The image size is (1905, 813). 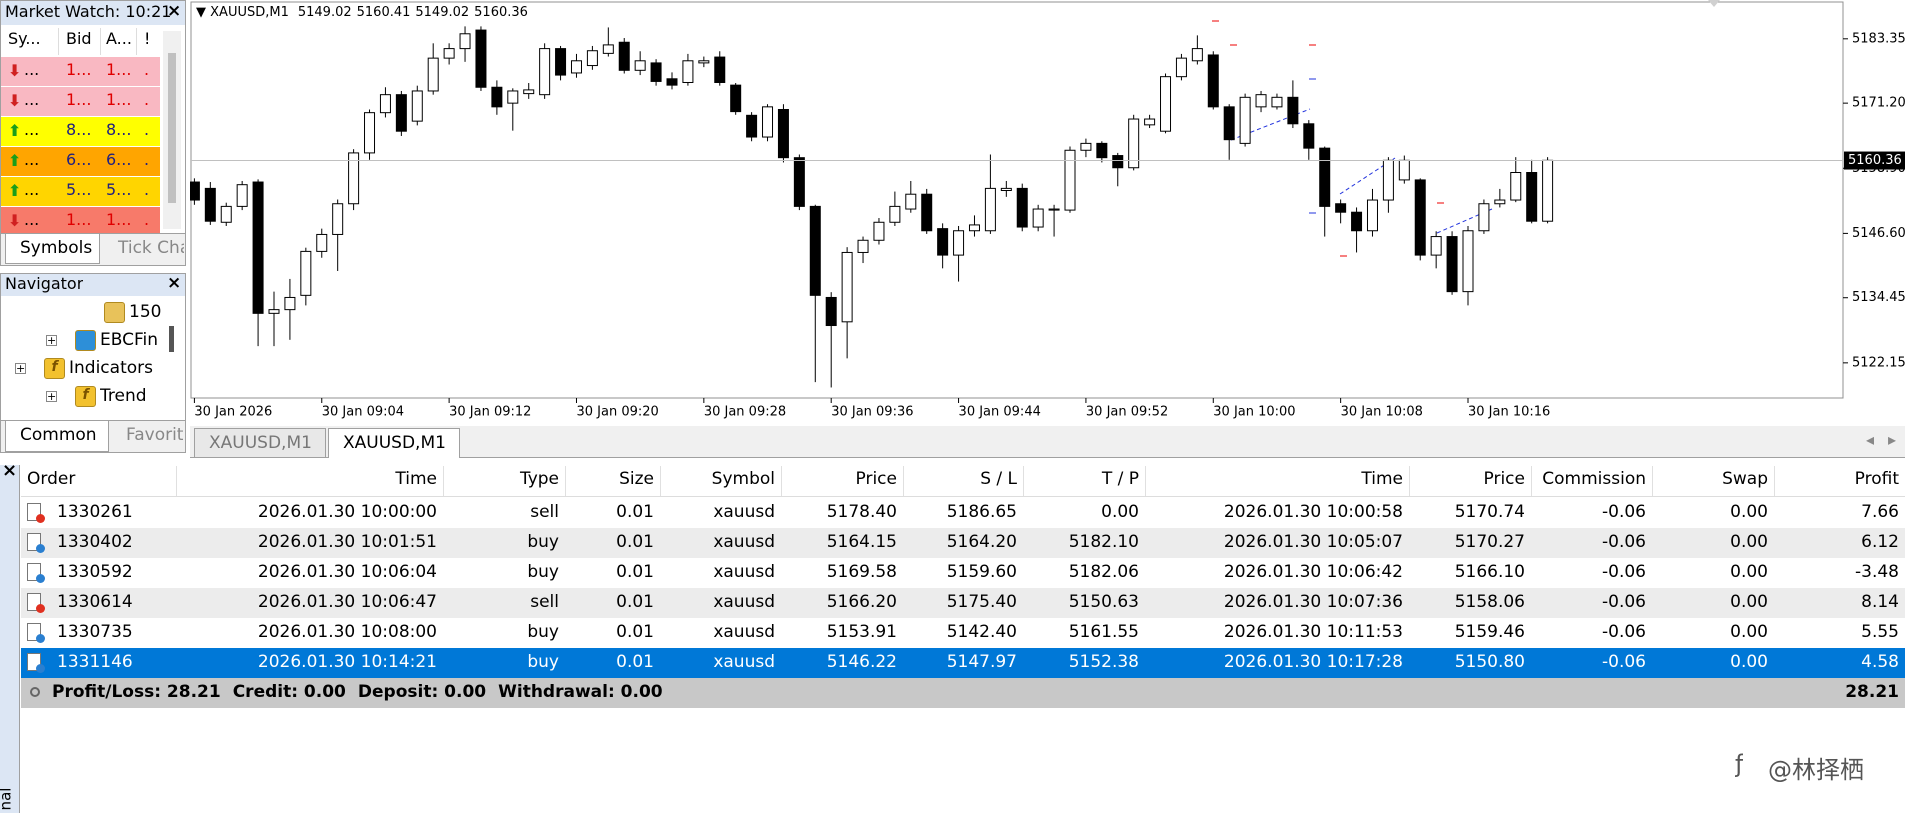 I want to click on trade-cell: 2026.01.30 10:01:51, so click(x=347, y=542).